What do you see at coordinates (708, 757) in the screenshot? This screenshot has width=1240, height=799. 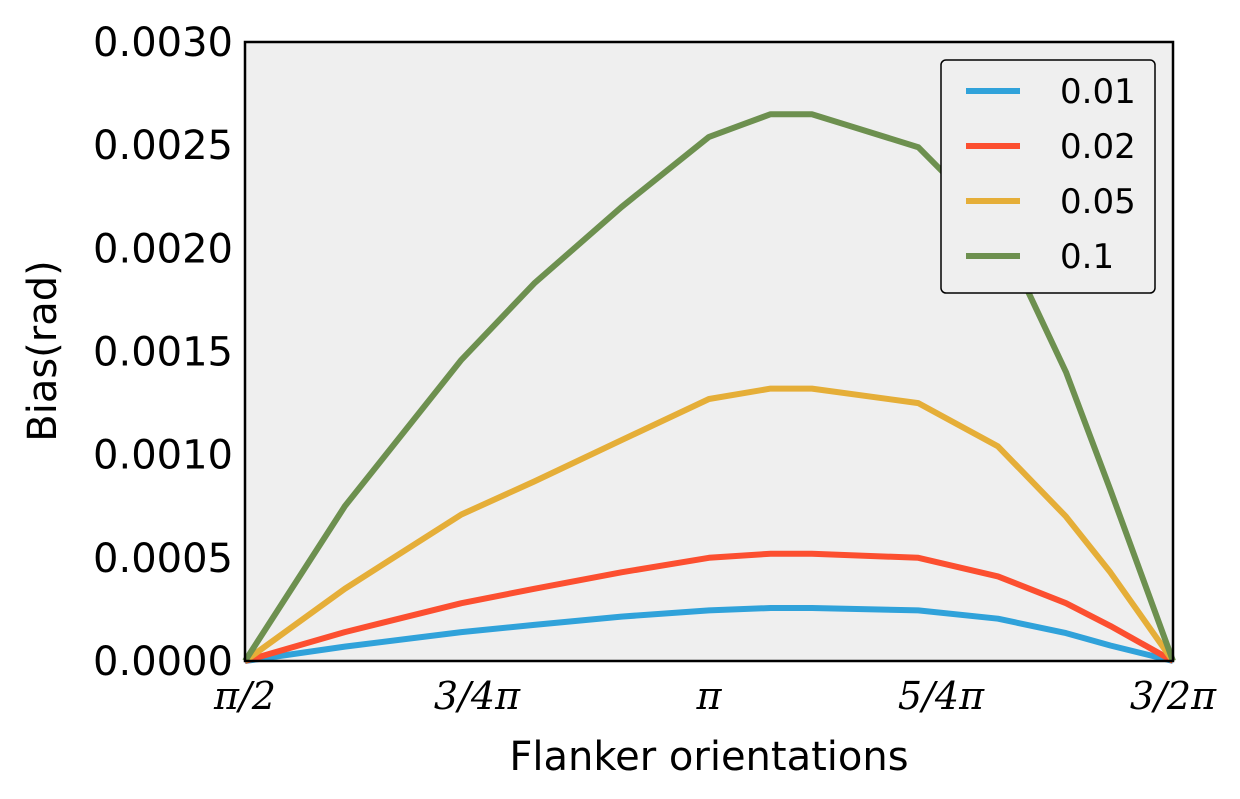 I see `x-axis-label: Flanker orientations` at bounding box center [708, 757].